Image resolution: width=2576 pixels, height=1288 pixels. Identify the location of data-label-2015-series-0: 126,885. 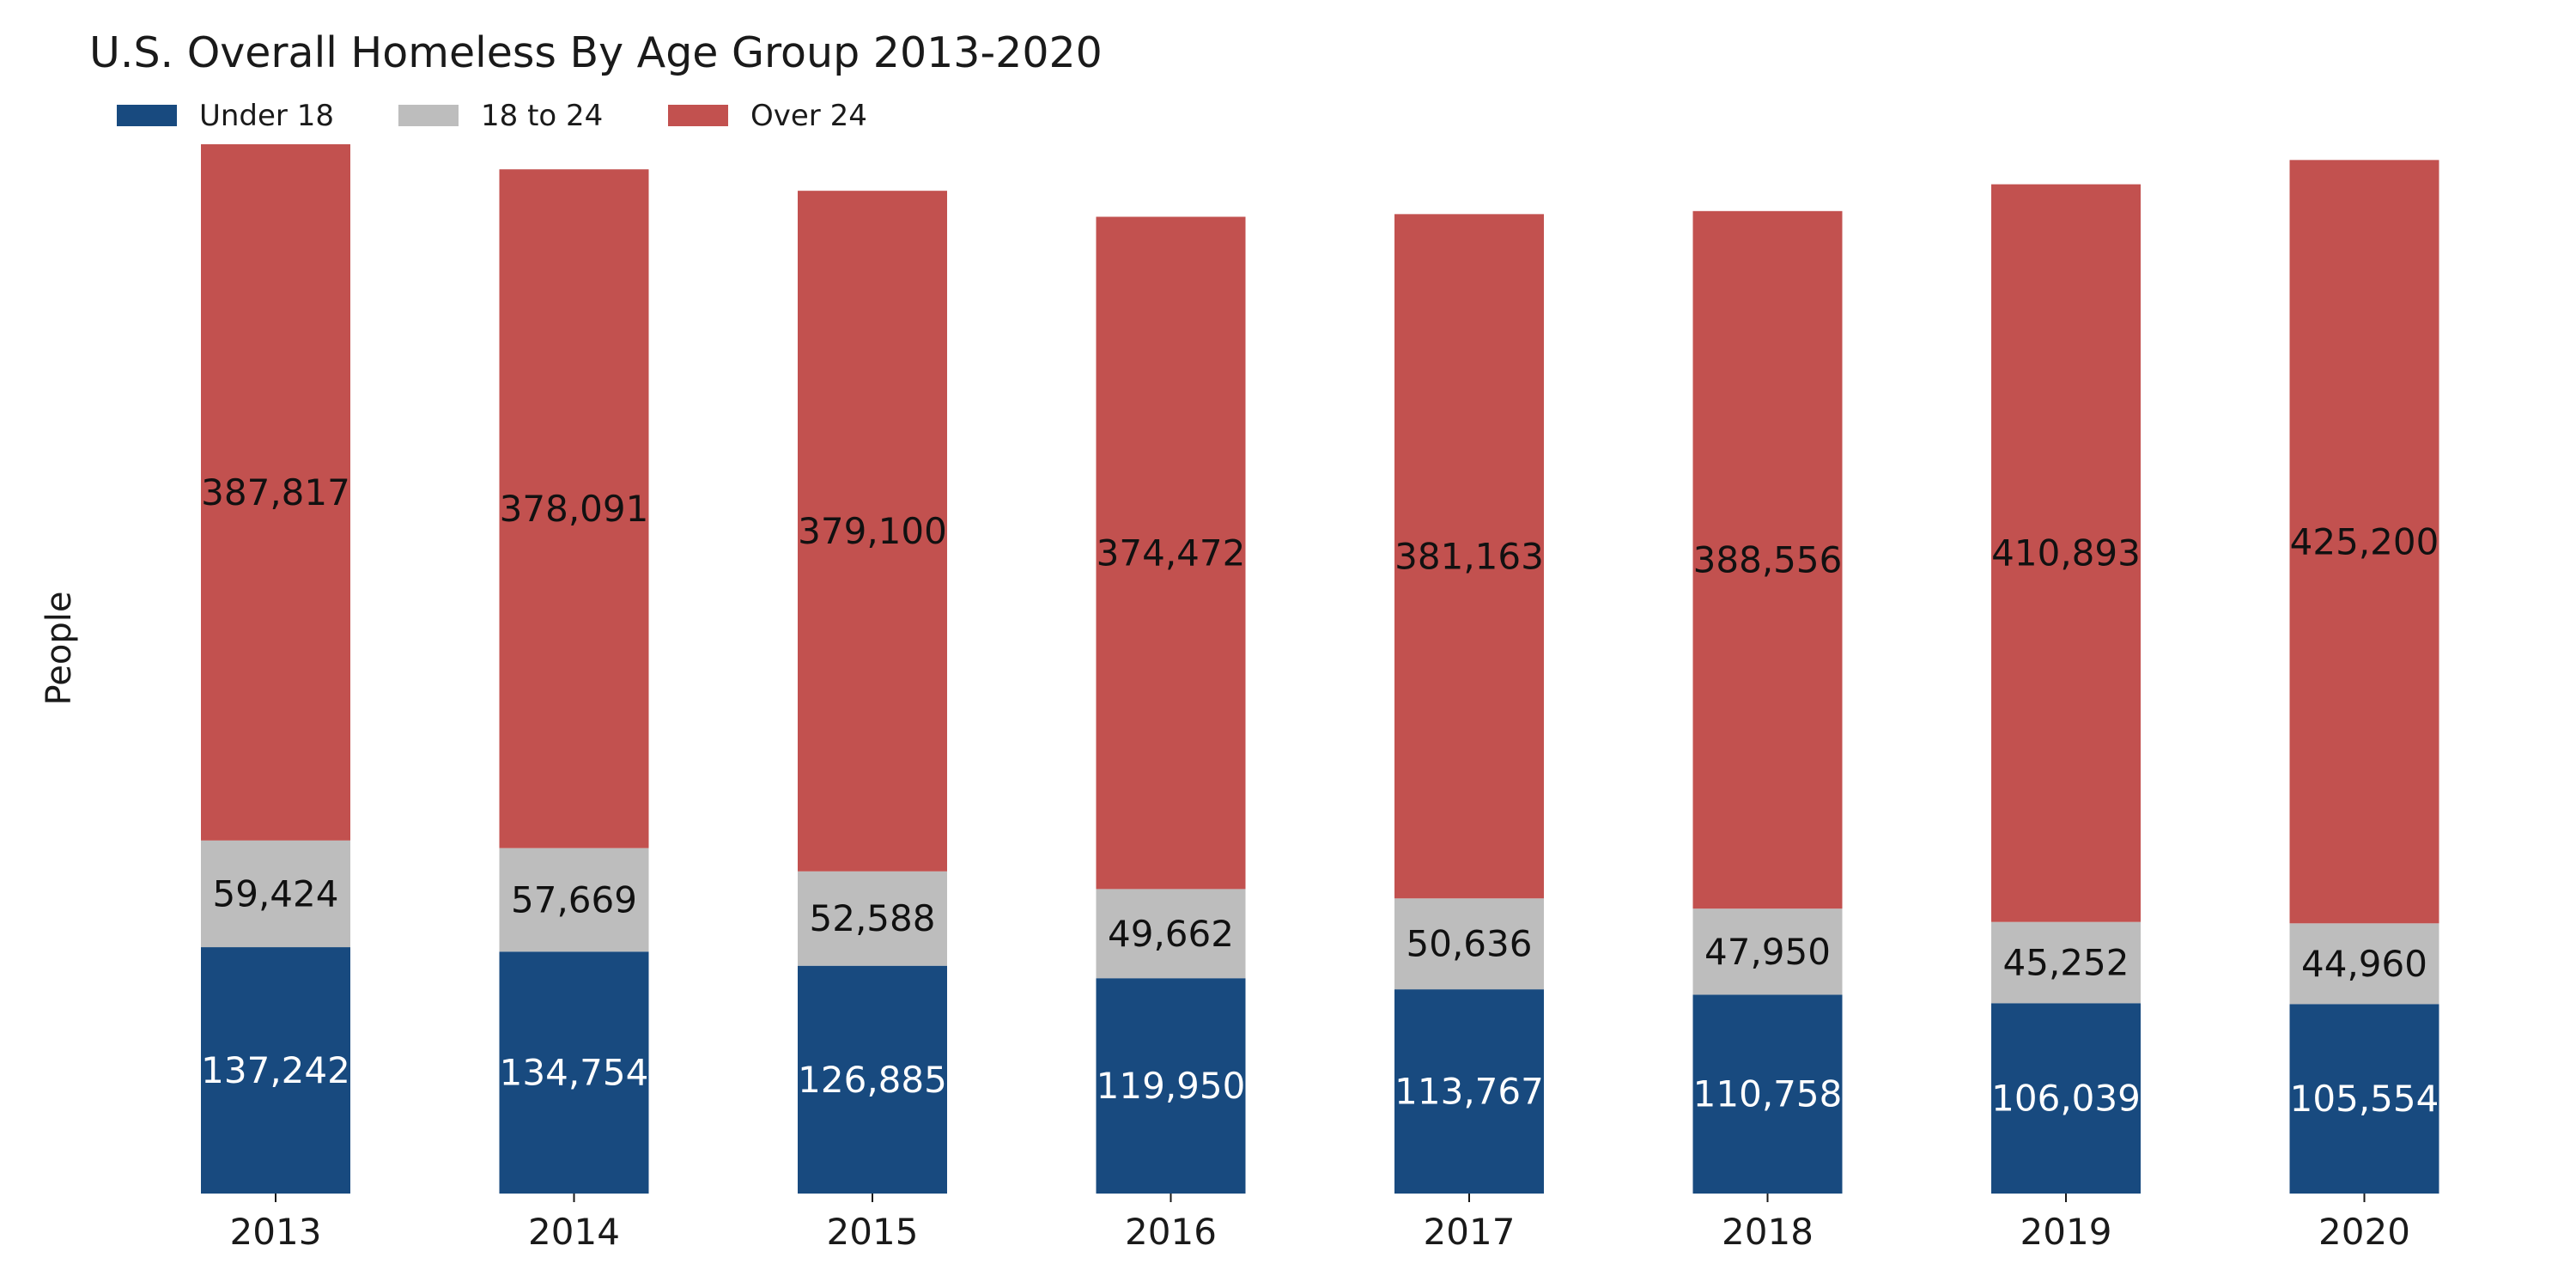
(872, 1080).